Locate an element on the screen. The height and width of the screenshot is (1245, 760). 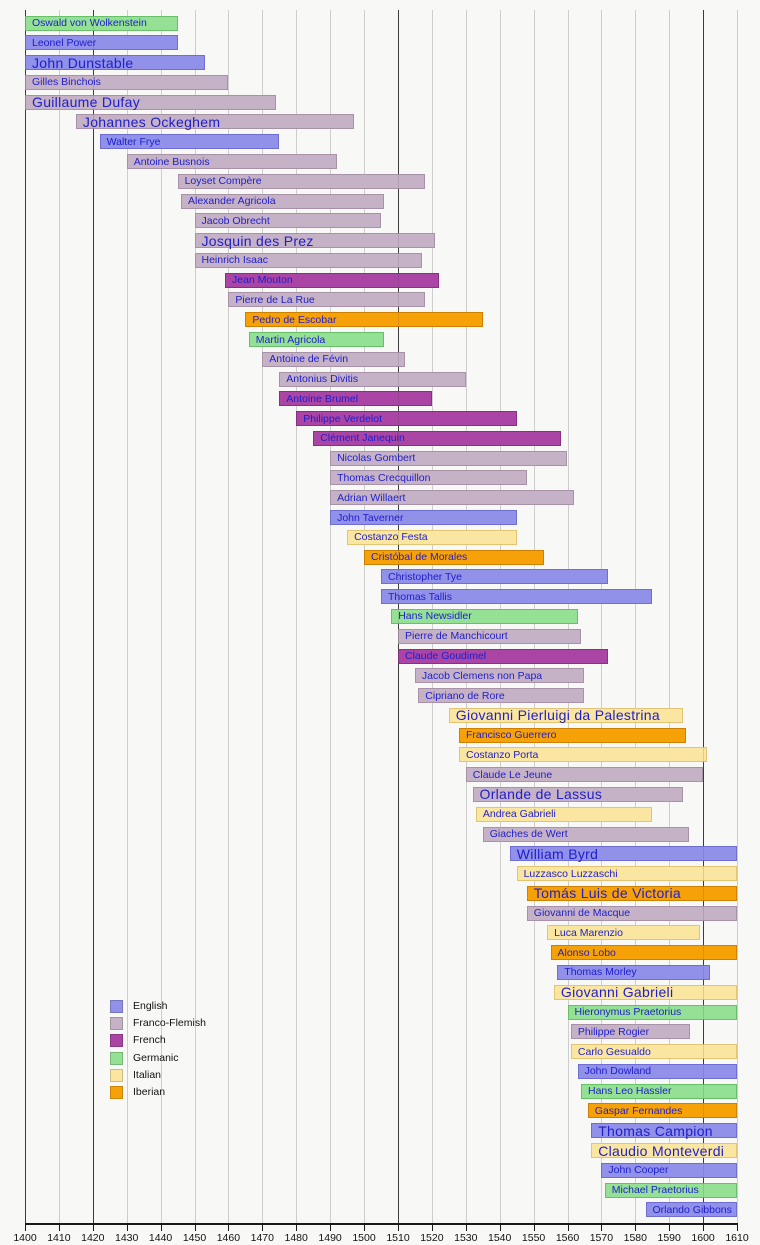
x-axis-baseline is located at coordinates (381, 1224).